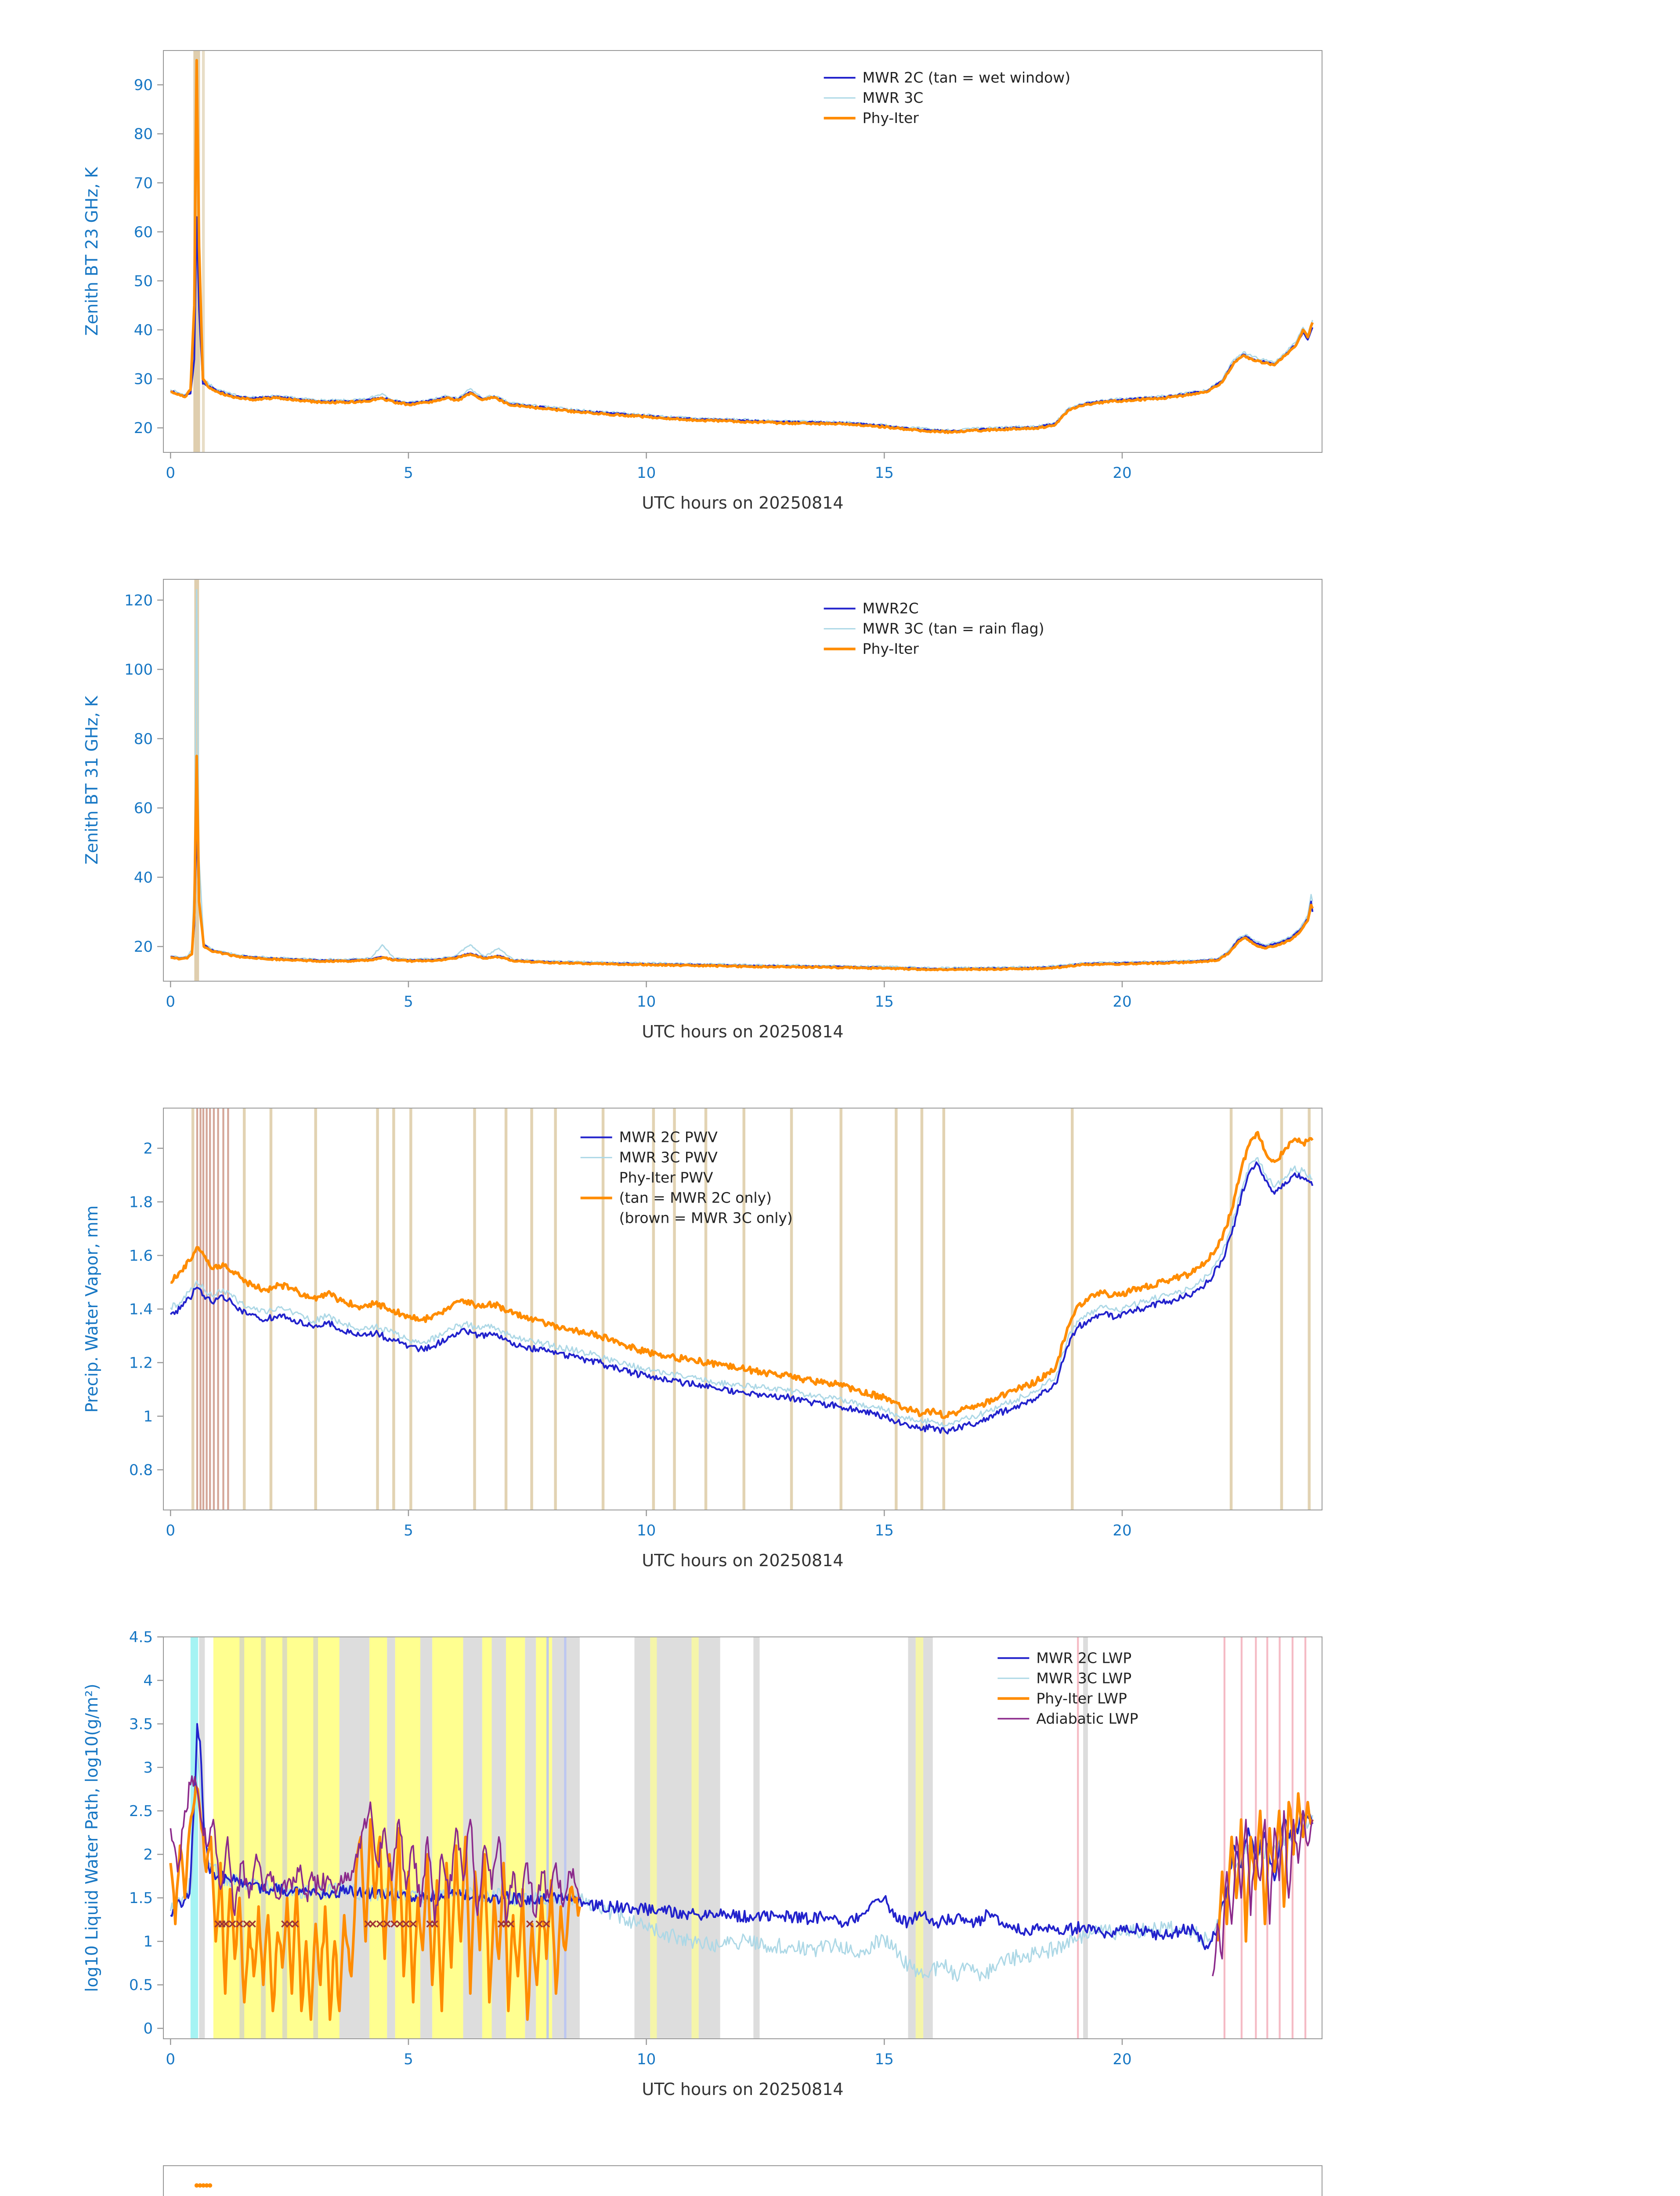  I want to click on svg-text: 50, so click(143, 281).